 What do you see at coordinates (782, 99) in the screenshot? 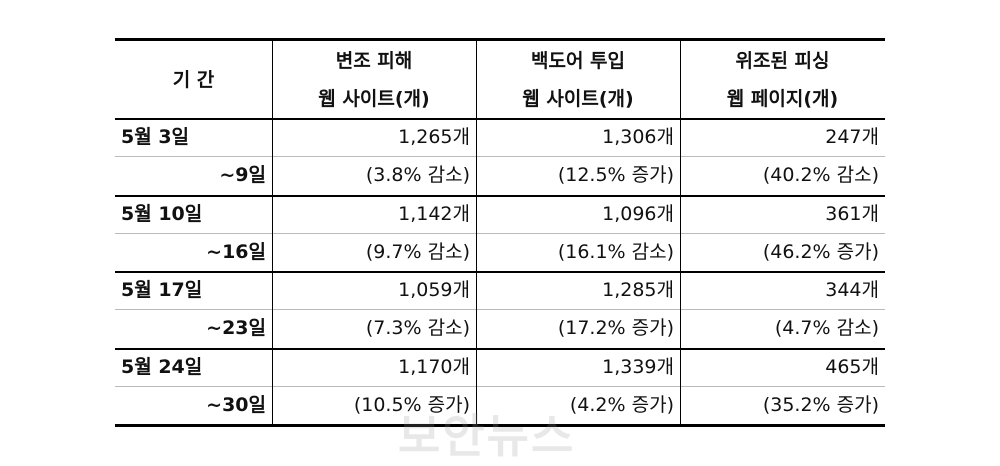
I see `header-text: 웹 페이지(개)` at bounding box center [782, 99].